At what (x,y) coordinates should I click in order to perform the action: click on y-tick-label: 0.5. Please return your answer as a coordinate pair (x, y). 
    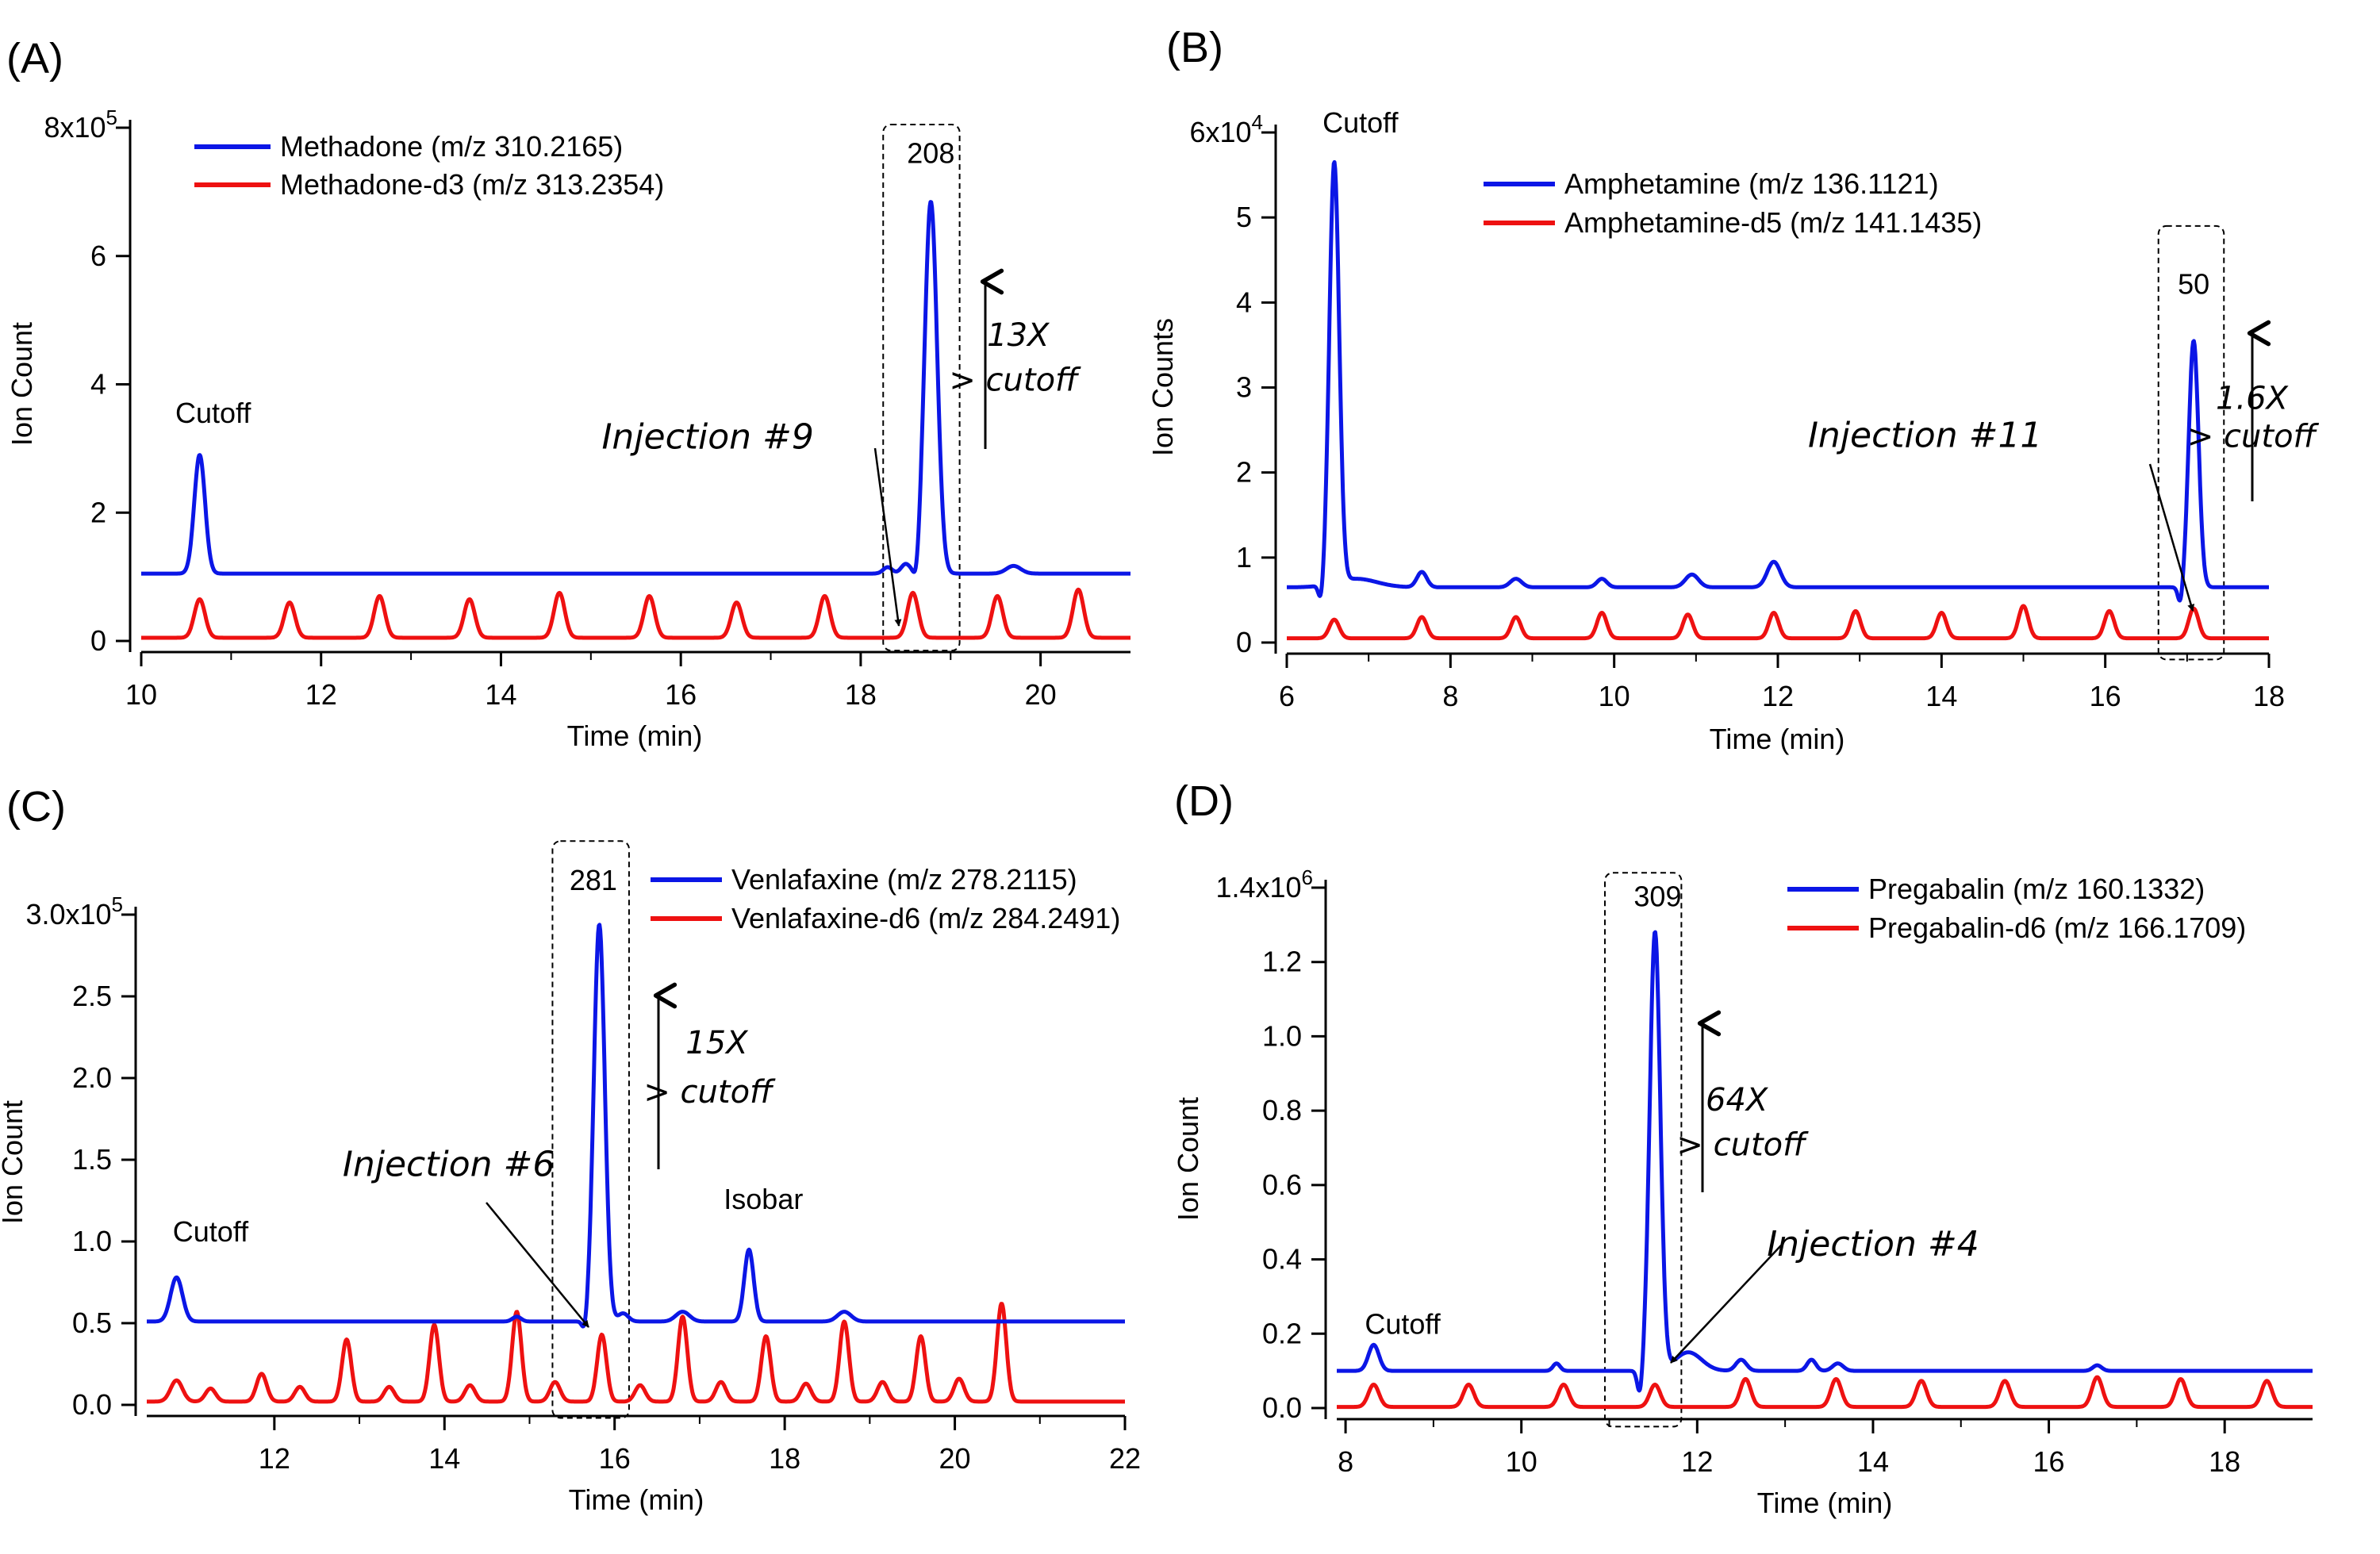
    Looking at the image, I should click on (92, 1323).